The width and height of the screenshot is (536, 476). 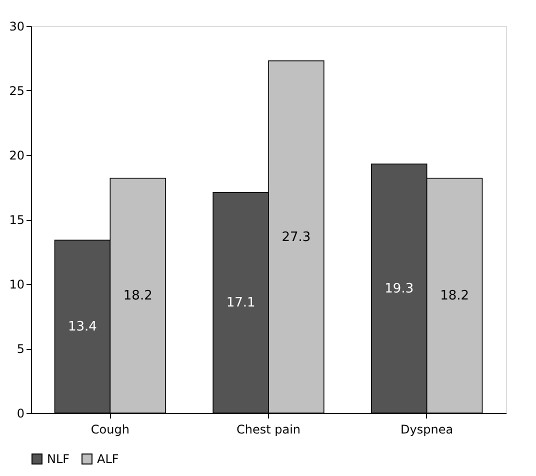 I want to click on y-tick-label: 10, so click(x=16, y=285).